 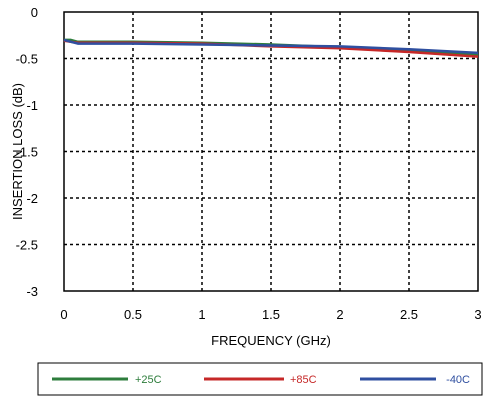 I want to click on y-tick-label: -2.5, so click(x=27, y=245).